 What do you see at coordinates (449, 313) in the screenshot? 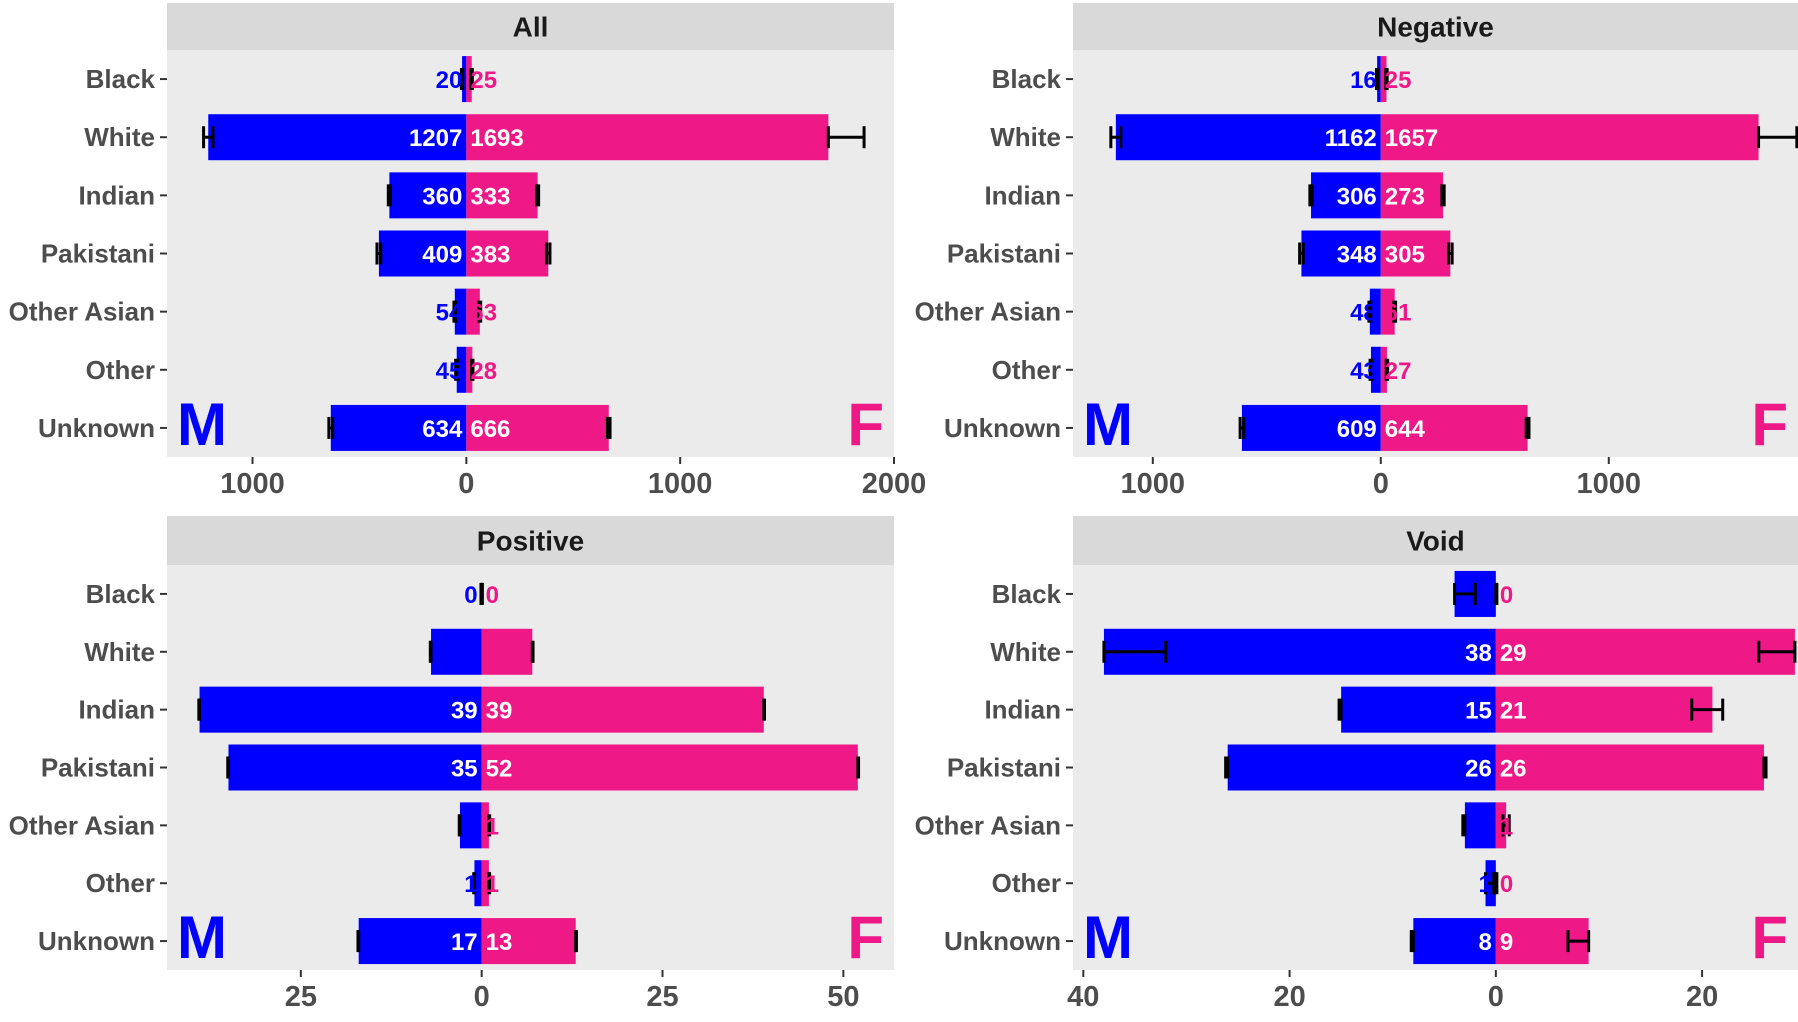
I see `data-label-male: 54` at bounding box center [449, 313].